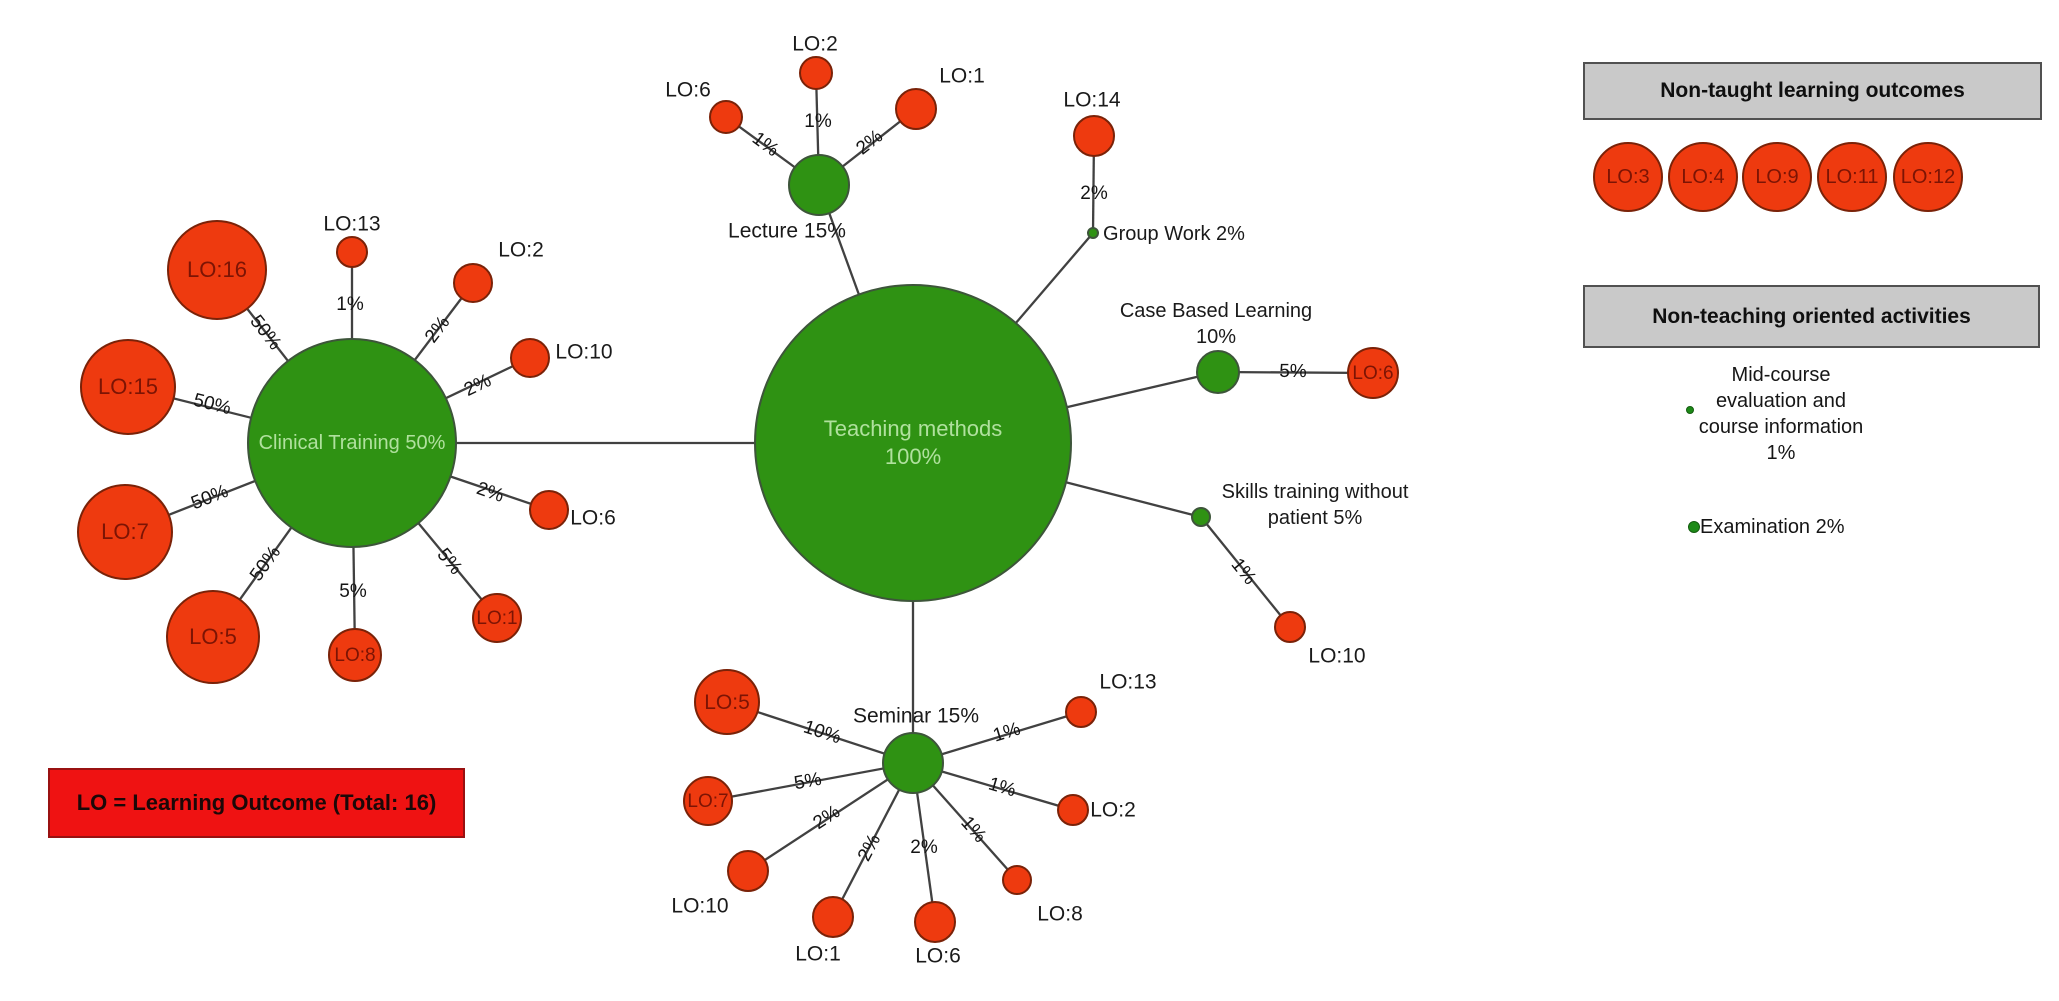 The width and height of the screenshot is (2059, 1001). Describe the element at coordinates (1092, 100) in the screenshot. I see `node-label-line: LO:14` at that location.